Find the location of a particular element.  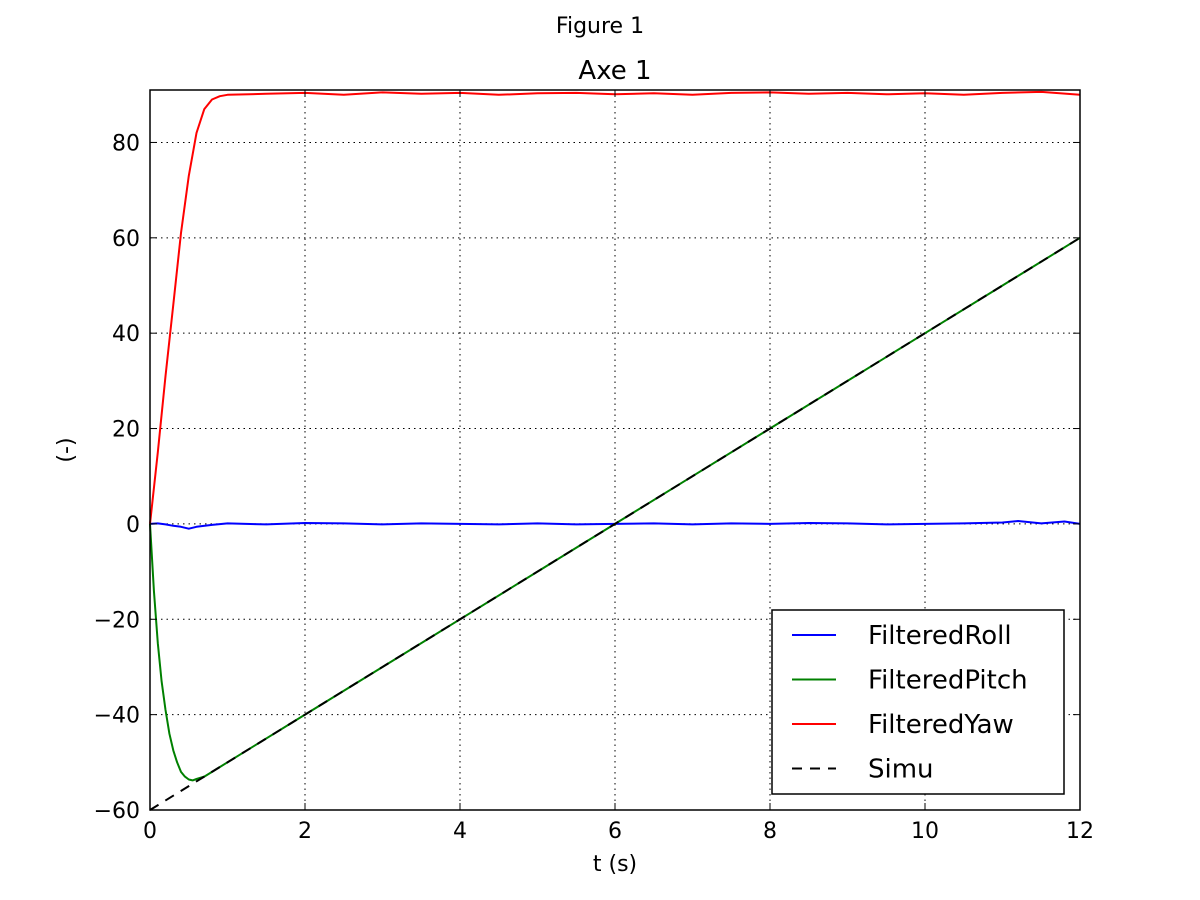

legend: FilteredRoll FilteredPitch FilteredYaw Simu is located at coordinates (918, 702).